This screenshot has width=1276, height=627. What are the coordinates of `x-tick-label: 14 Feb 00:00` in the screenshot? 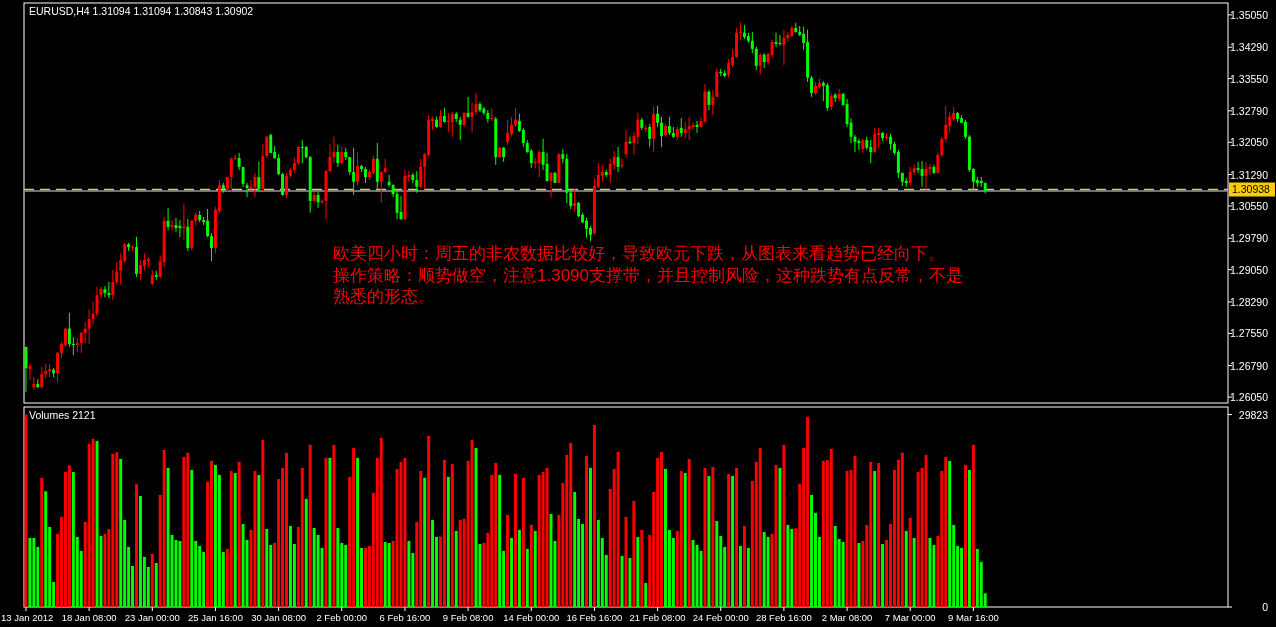 It's located at (531, 617).